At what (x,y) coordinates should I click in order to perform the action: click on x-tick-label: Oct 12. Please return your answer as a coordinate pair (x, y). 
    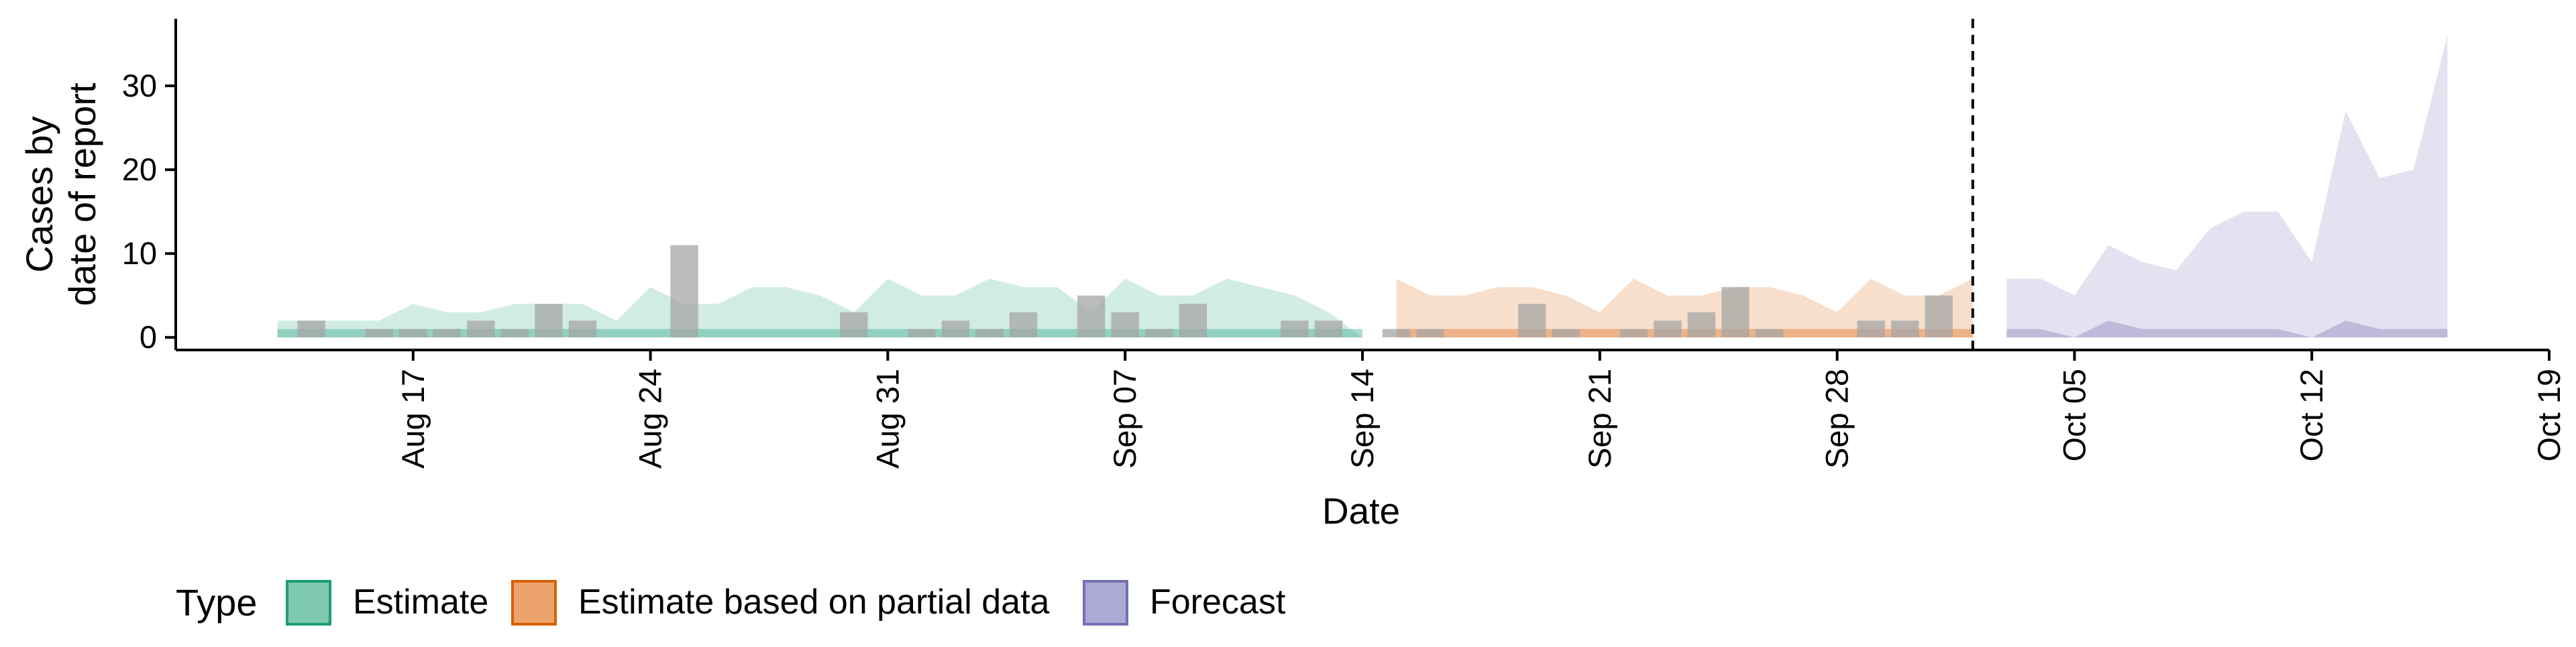
    Looking at the image, I should click on (2311, 415).